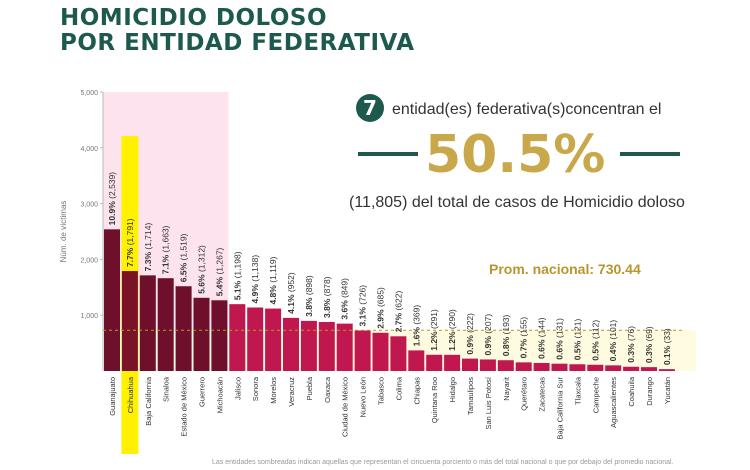 This screenshot has width=750, height=470. What do you see at coordinates (560, 339) in the screenshot?
I see `data-label: 0.6% (131)` at bounding box center [560, 339].